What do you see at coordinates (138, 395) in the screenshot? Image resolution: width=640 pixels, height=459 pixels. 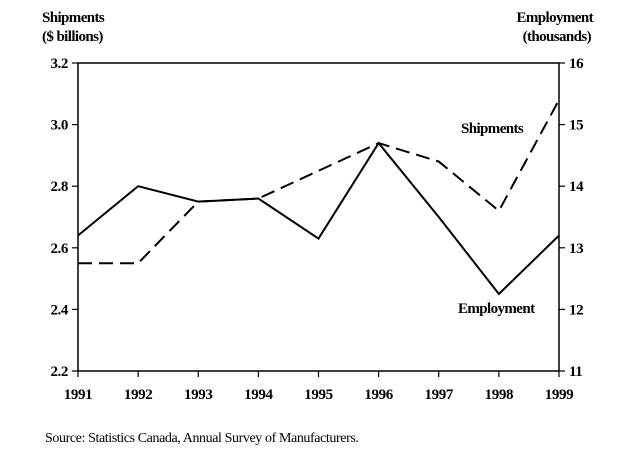 I see `x-tick-label: 1992` at bounding box center [138, 395].